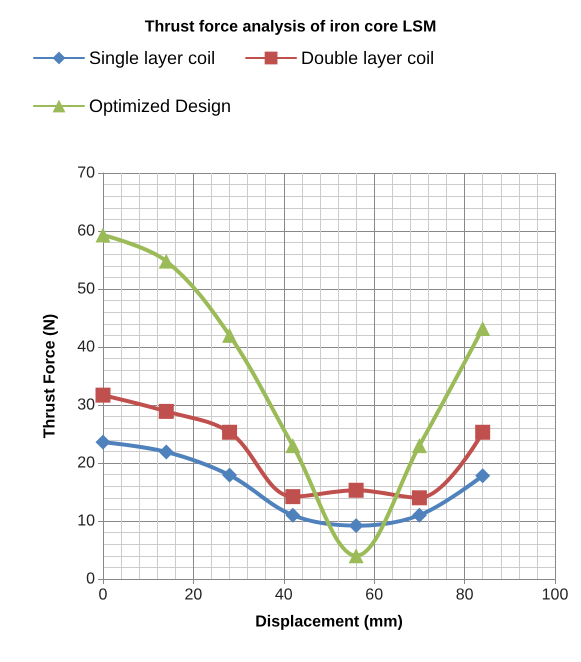 Image resolution: width=581 pixels, height=662 pixels. Describe the element at coordinates (465, 595) in the screenshot. I see `x-tick-label: 80` at that location.